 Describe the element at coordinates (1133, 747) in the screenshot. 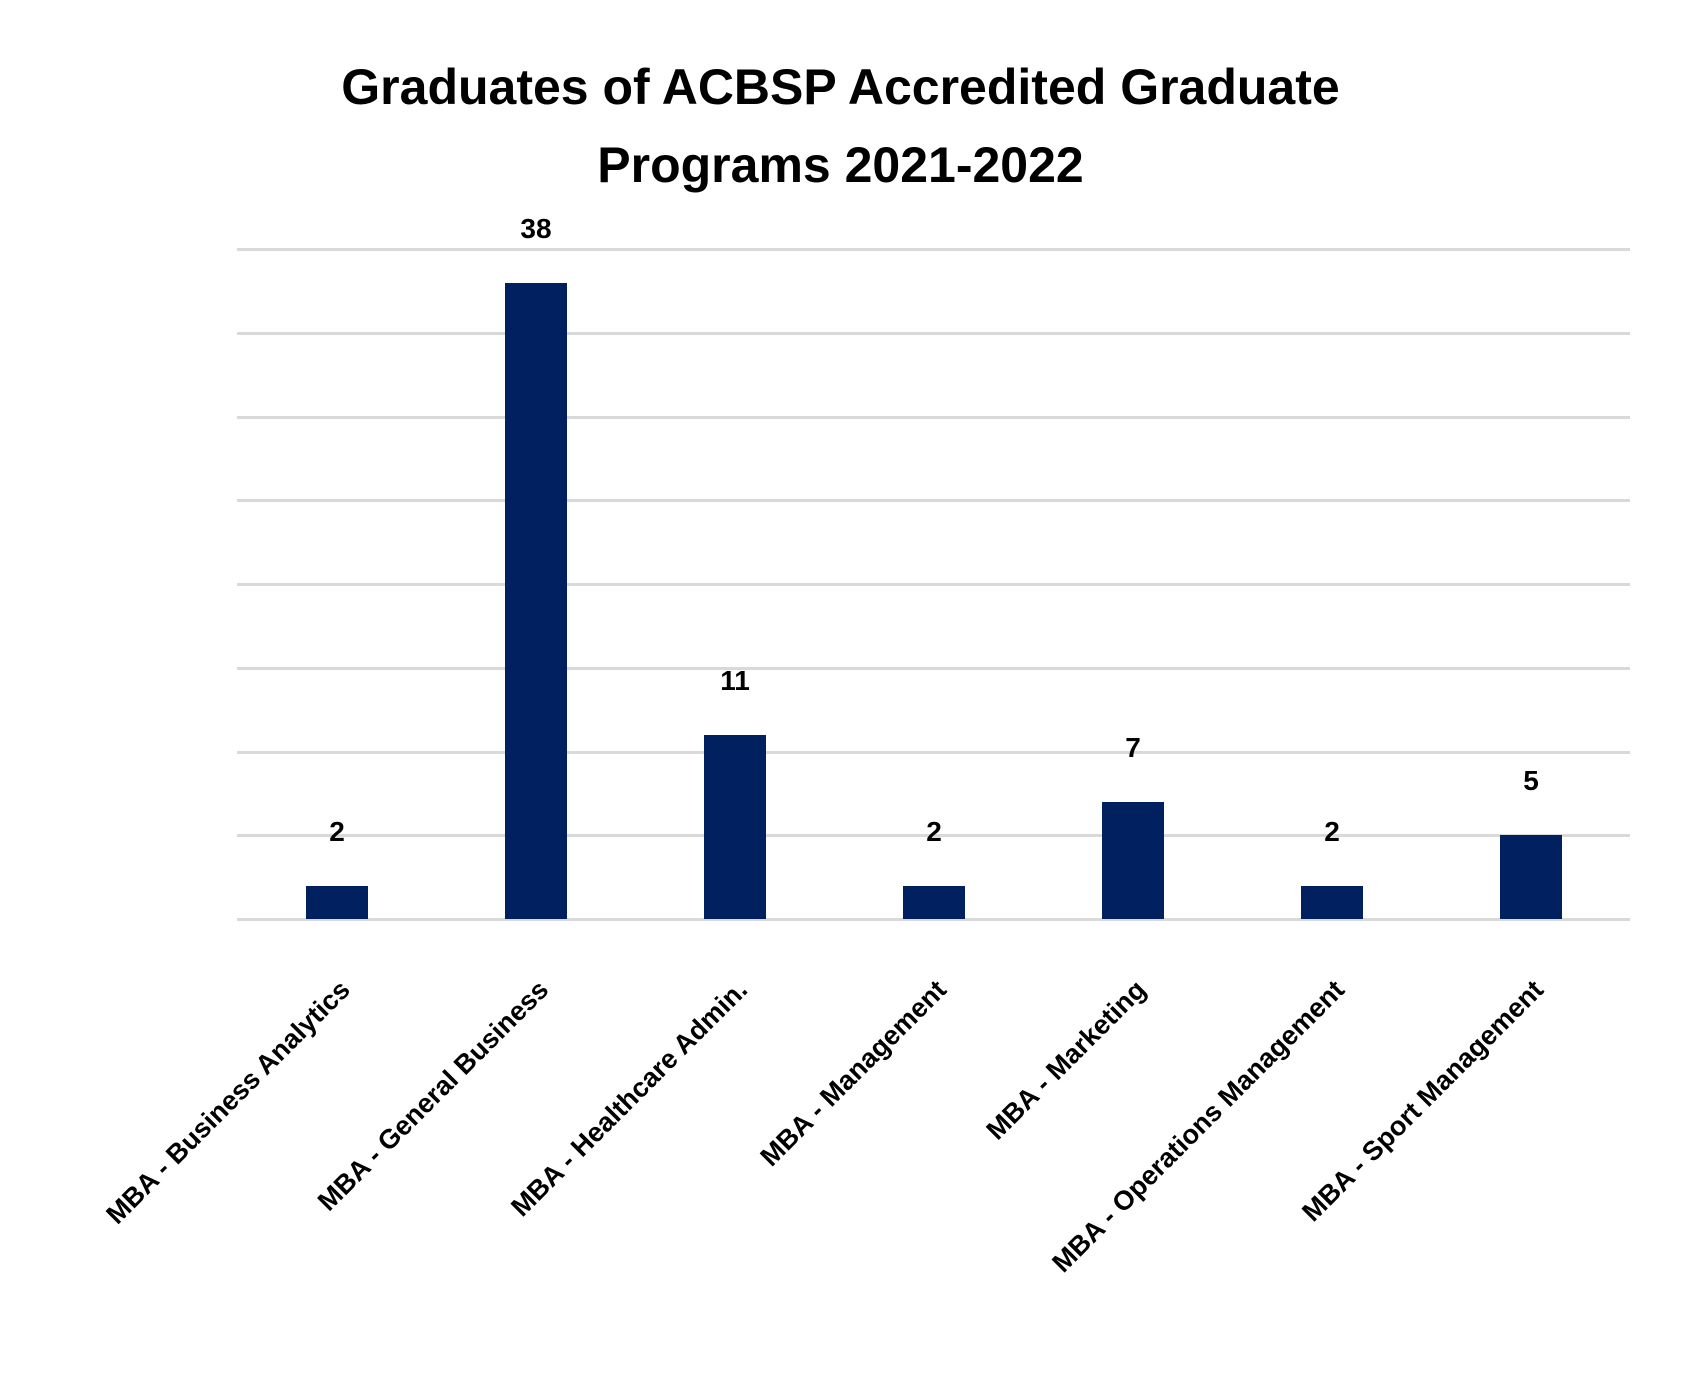

I see `data-label: 7` at that location.